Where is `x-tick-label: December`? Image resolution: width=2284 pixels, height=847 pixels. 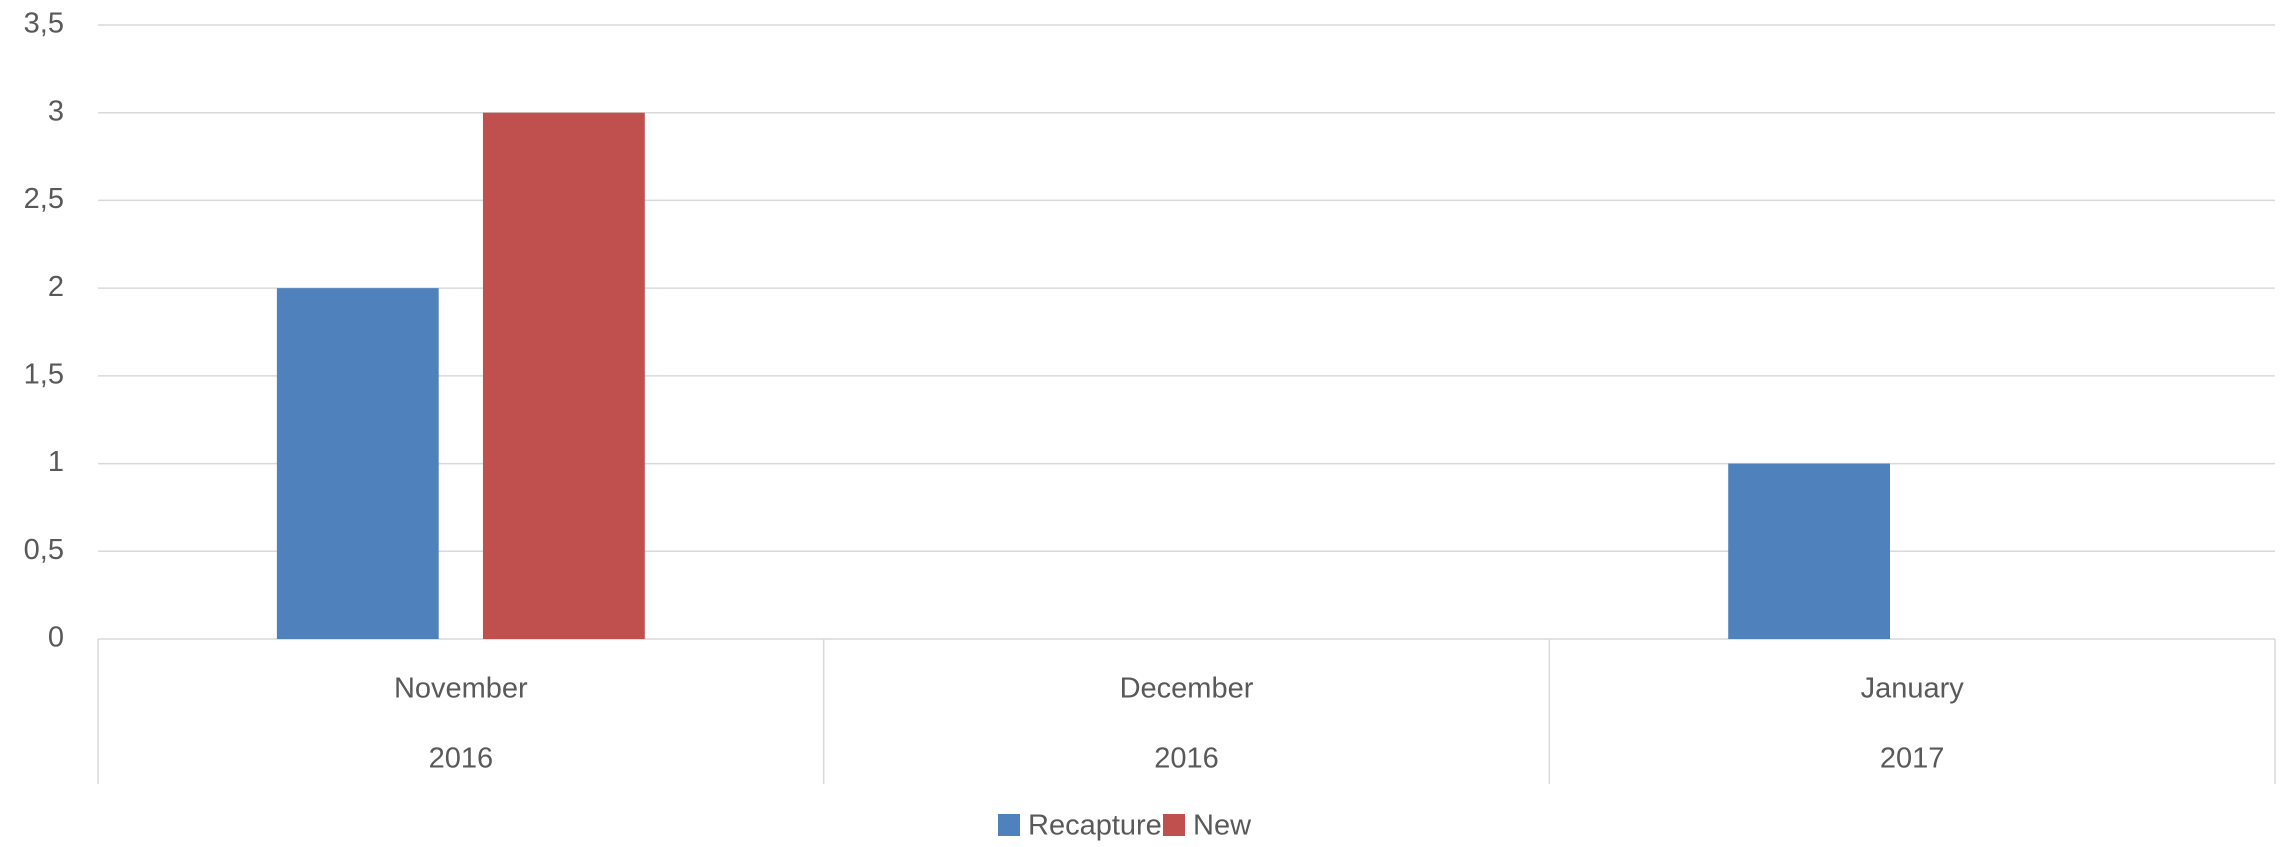 x-tick-label: December is located at coordinates (1187, 689).